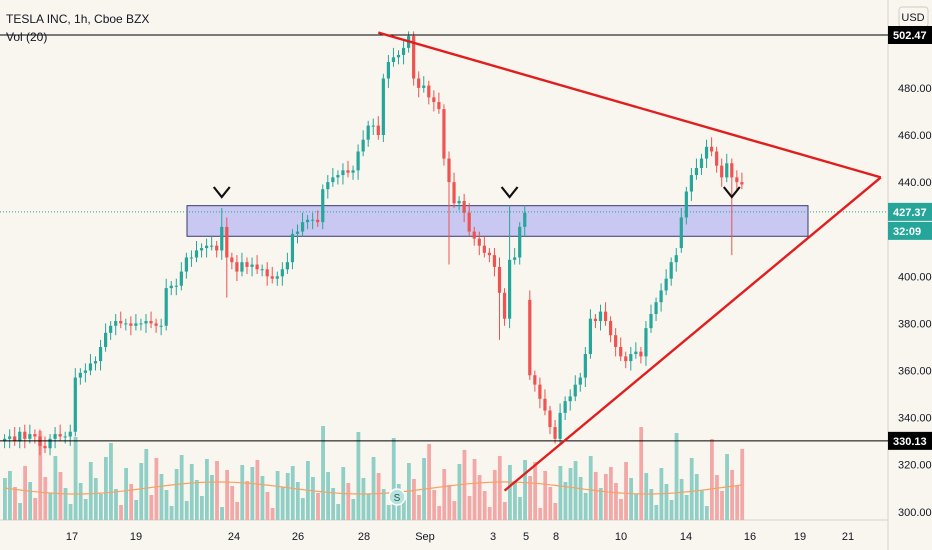  Describe the element at coordinates (910, 230) in the screenshot. I see `countdown-tag-box` at that location.